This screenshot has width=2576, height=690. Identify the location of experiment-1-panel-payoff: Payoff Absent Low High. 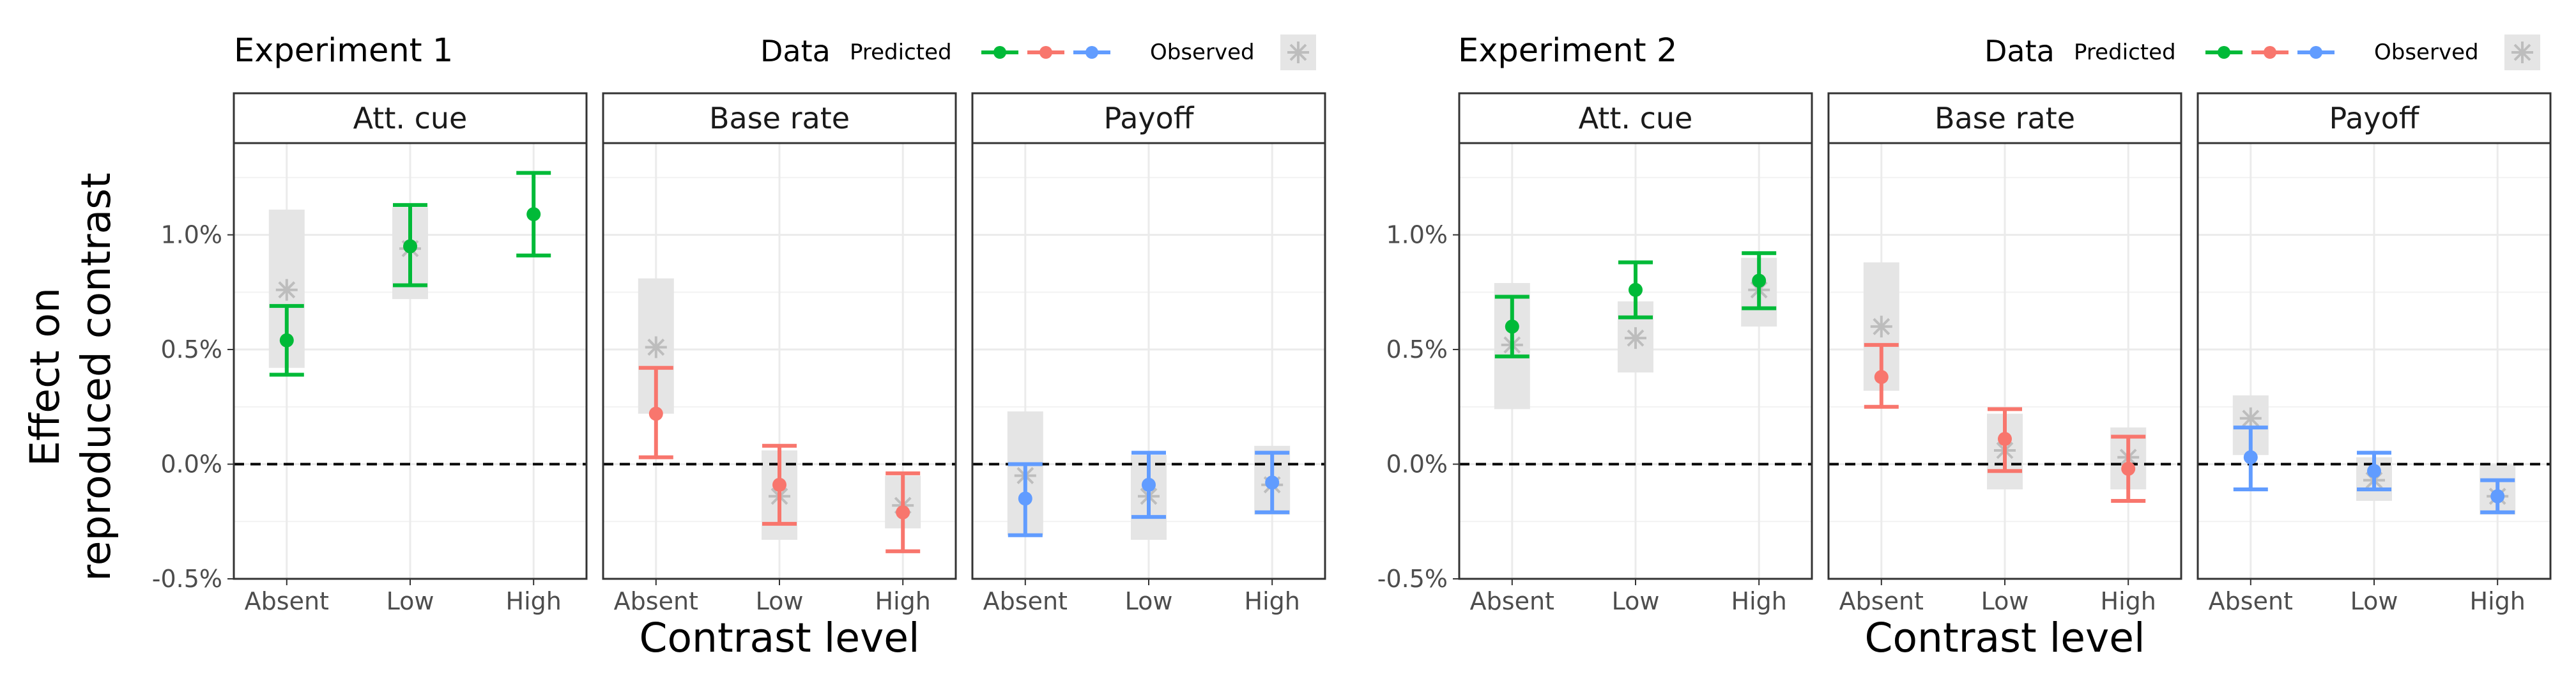
(1148, 353).